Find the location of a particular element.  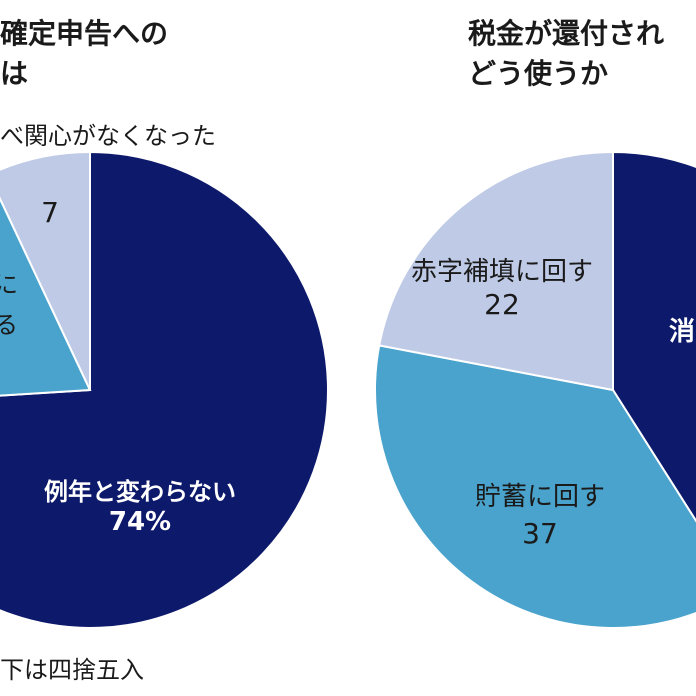

right-slice-label-0: 消 is located at coordinates (682, 332).